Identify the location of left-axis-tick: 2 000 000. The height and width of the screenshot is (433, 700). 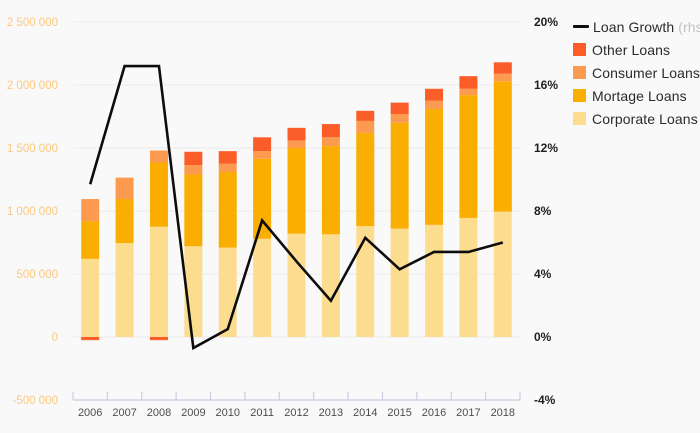
(32, 86).